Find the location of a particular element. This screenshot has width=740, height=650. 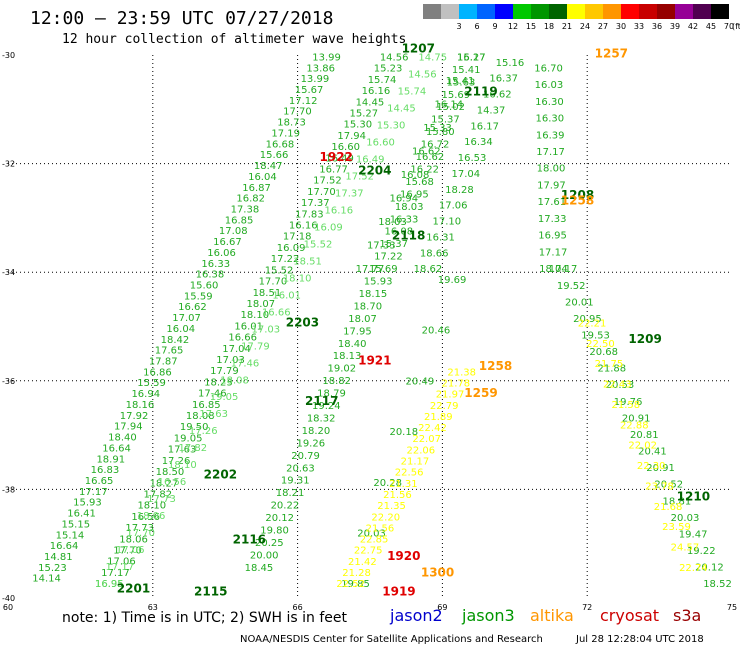

wave-height-value: 20.00 is located at coordinates (264, 555).